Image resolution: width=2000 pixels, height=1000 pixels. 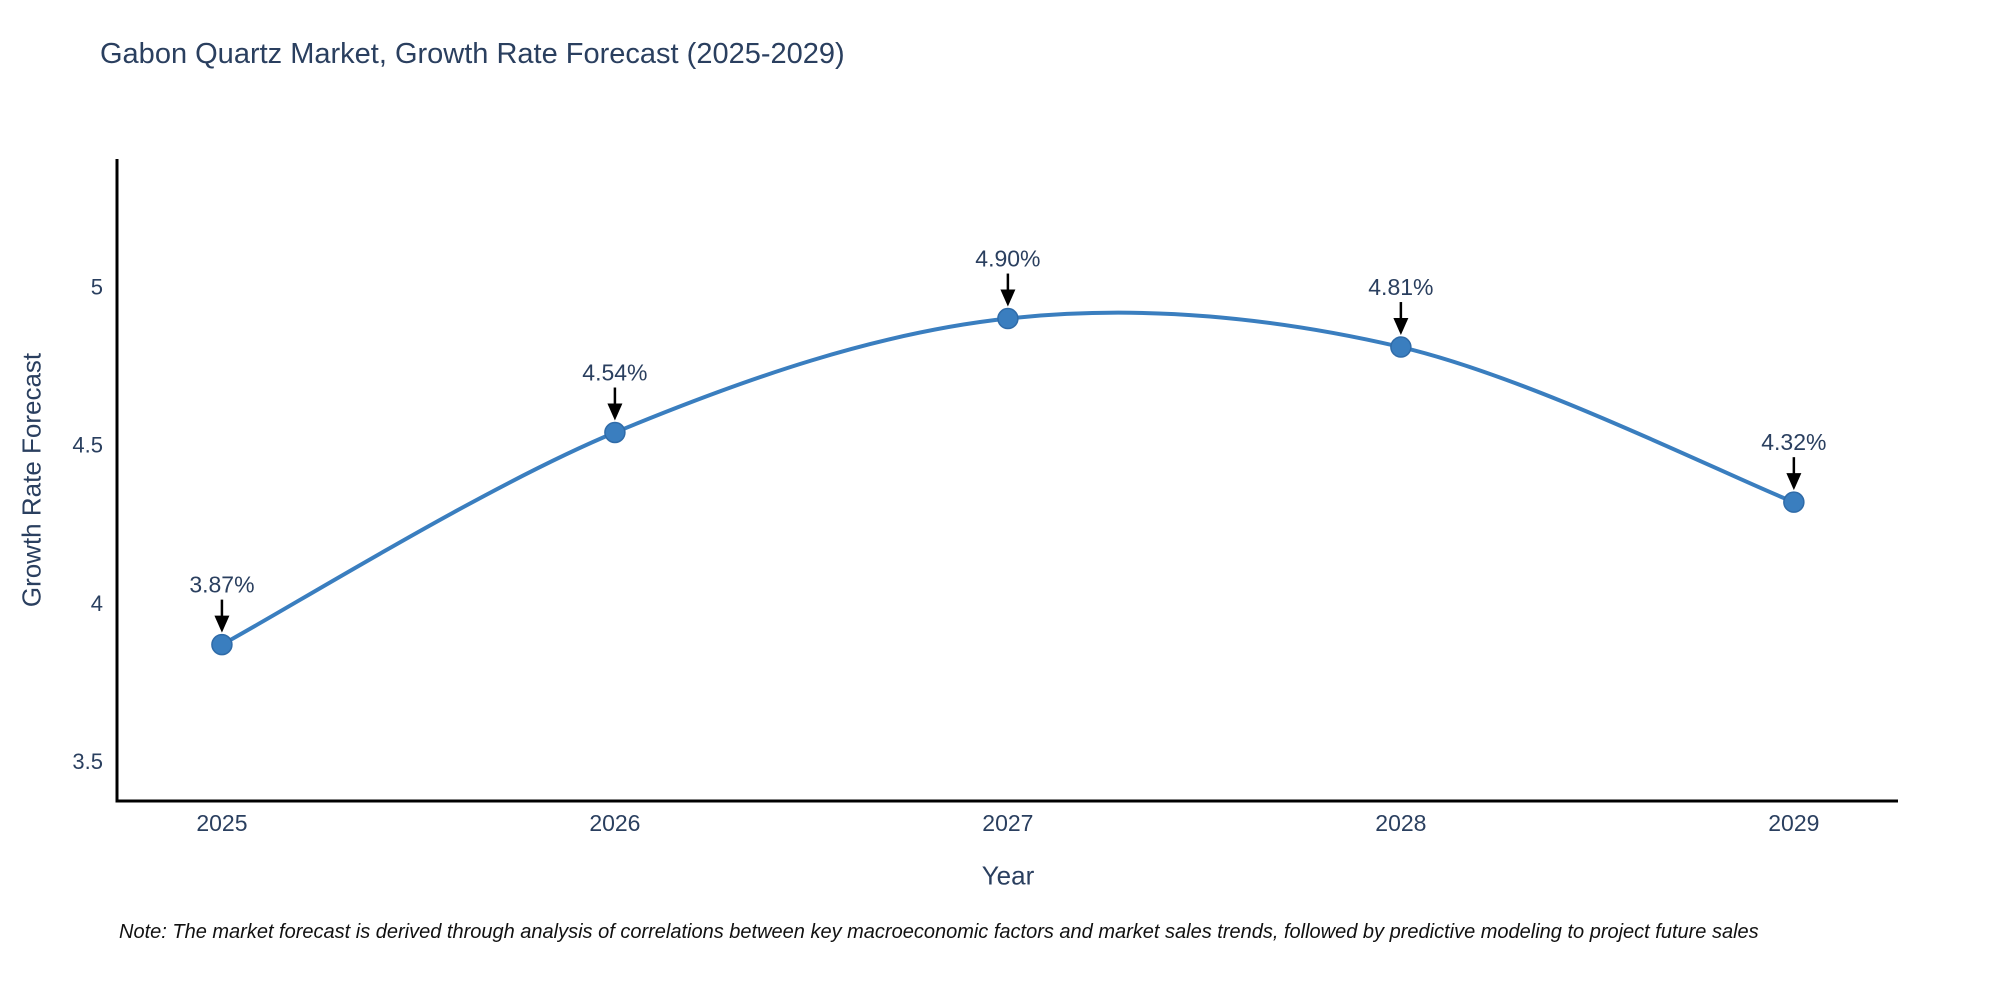 I want to click on point-annotation-label: 4.54%, so click(x=614, y=373).